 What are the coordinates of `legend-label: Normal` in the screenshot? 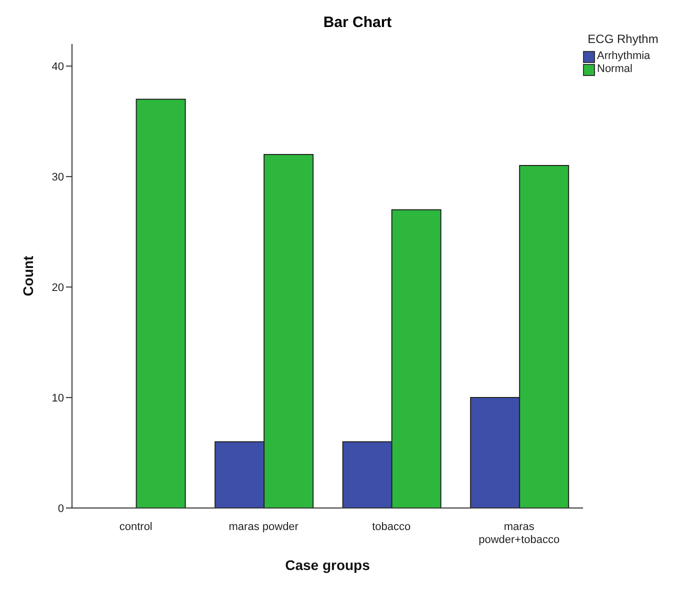 It's located at (614, 69).